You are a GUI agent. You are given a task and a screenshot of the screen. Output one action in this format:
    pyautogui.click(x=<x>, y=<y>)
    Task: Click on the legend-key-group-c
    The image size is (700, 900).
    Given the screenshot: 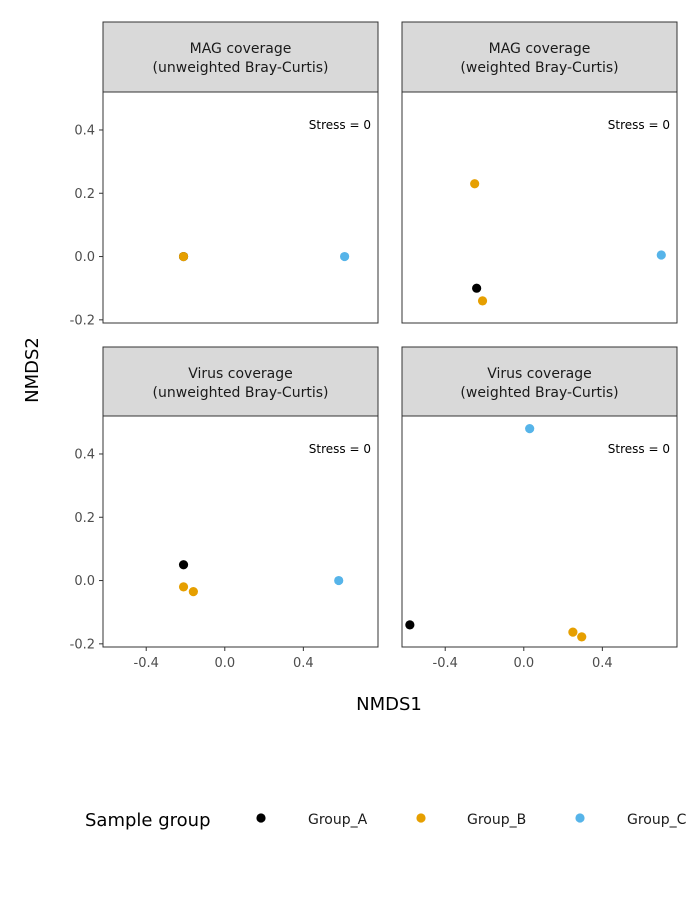 What is the action you would take?
    pyautogui.click(x=580, y=818)
    